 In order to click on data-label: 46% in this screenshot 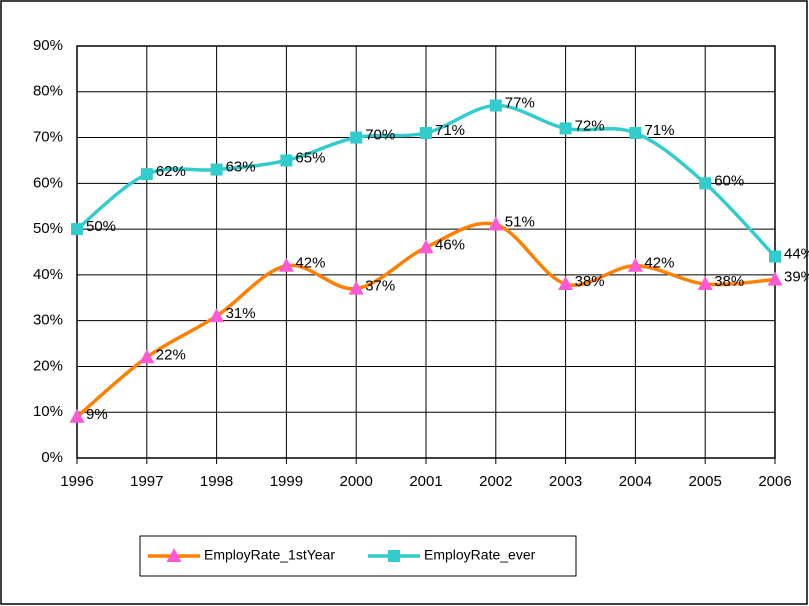, I will do `click(450, 244)`.